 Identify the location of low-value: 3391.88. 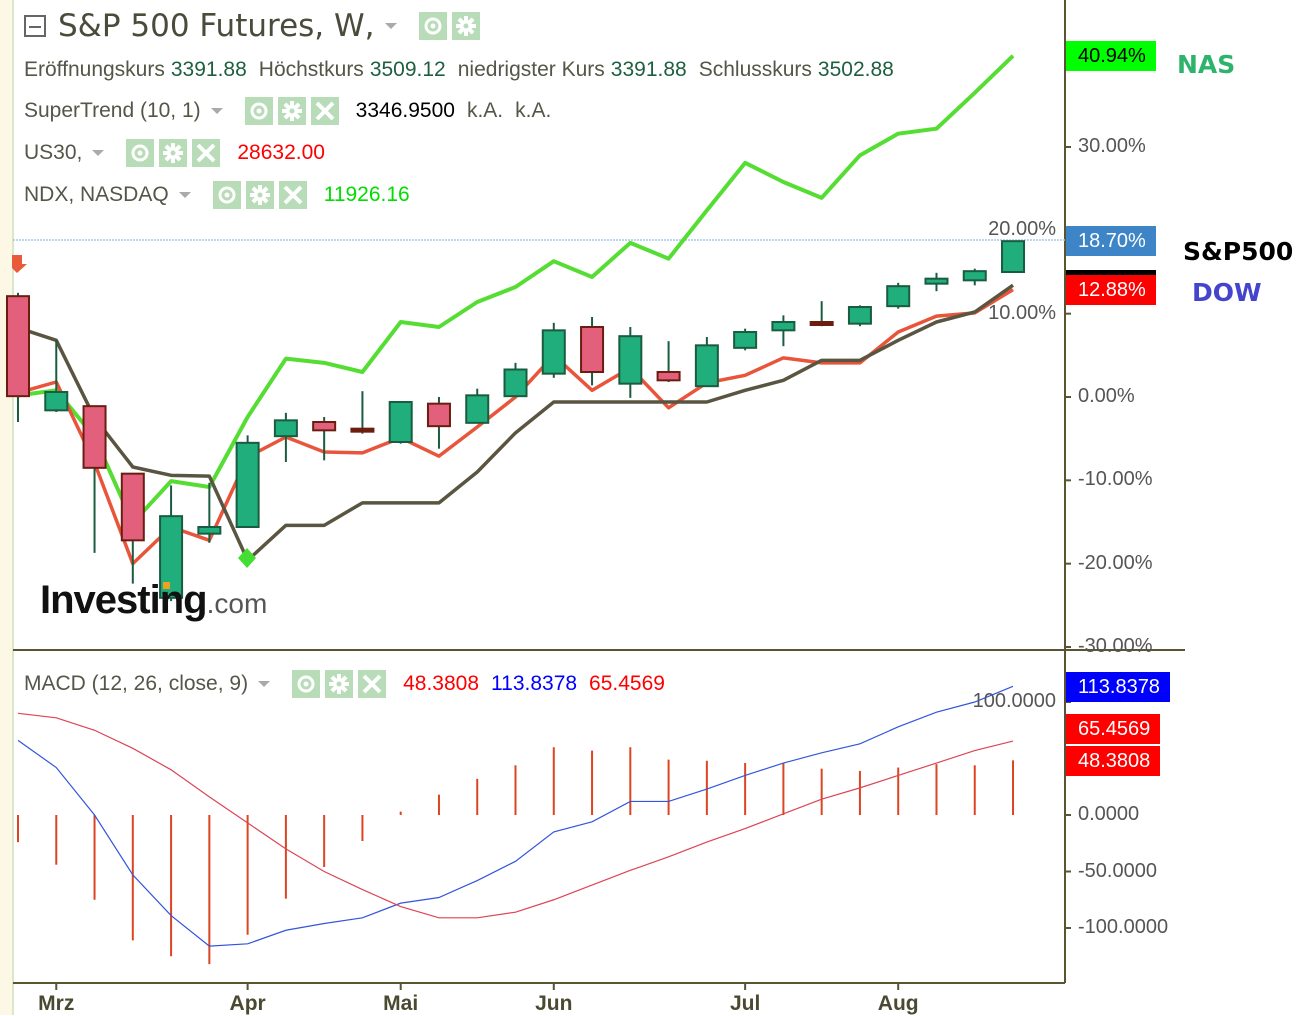
(648, 69).